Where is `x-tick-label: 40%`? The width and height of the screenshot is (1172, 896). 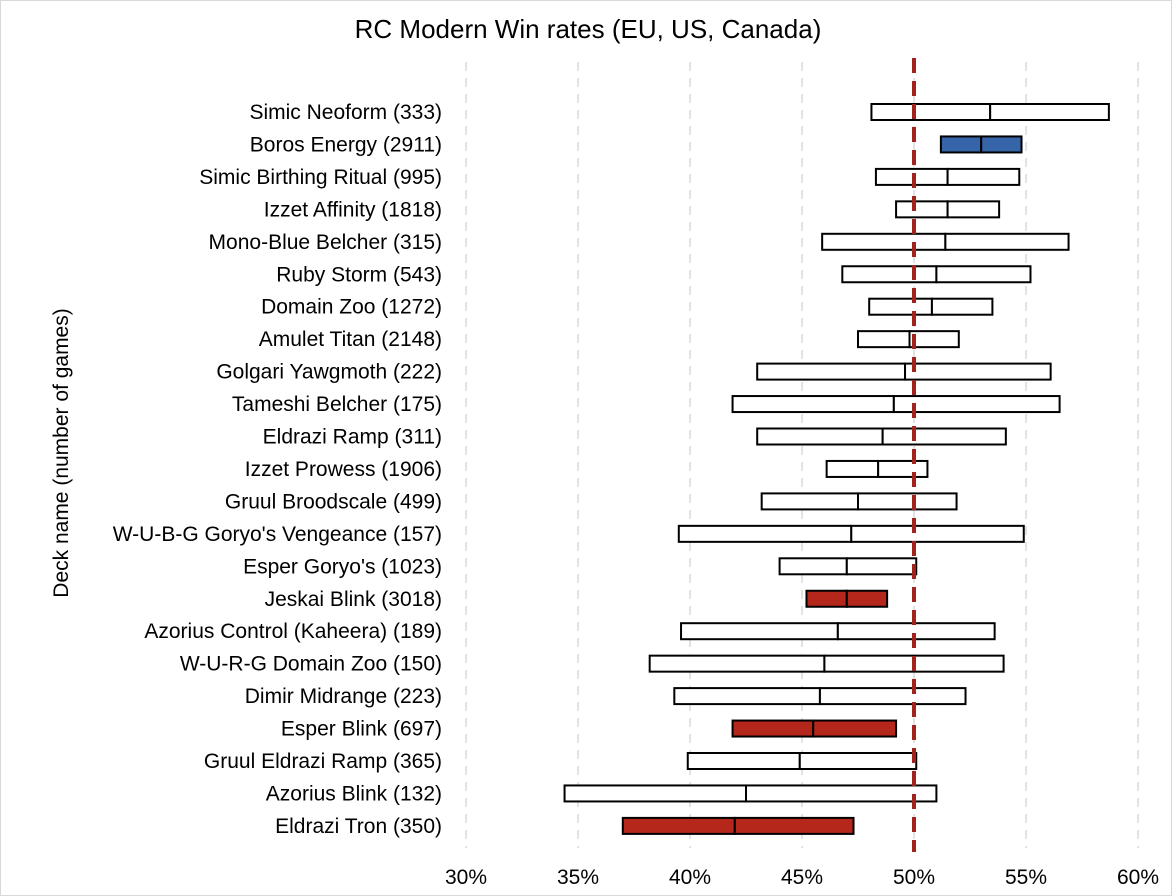
x-tick-label: 40% is located at coordinates (690, 877).